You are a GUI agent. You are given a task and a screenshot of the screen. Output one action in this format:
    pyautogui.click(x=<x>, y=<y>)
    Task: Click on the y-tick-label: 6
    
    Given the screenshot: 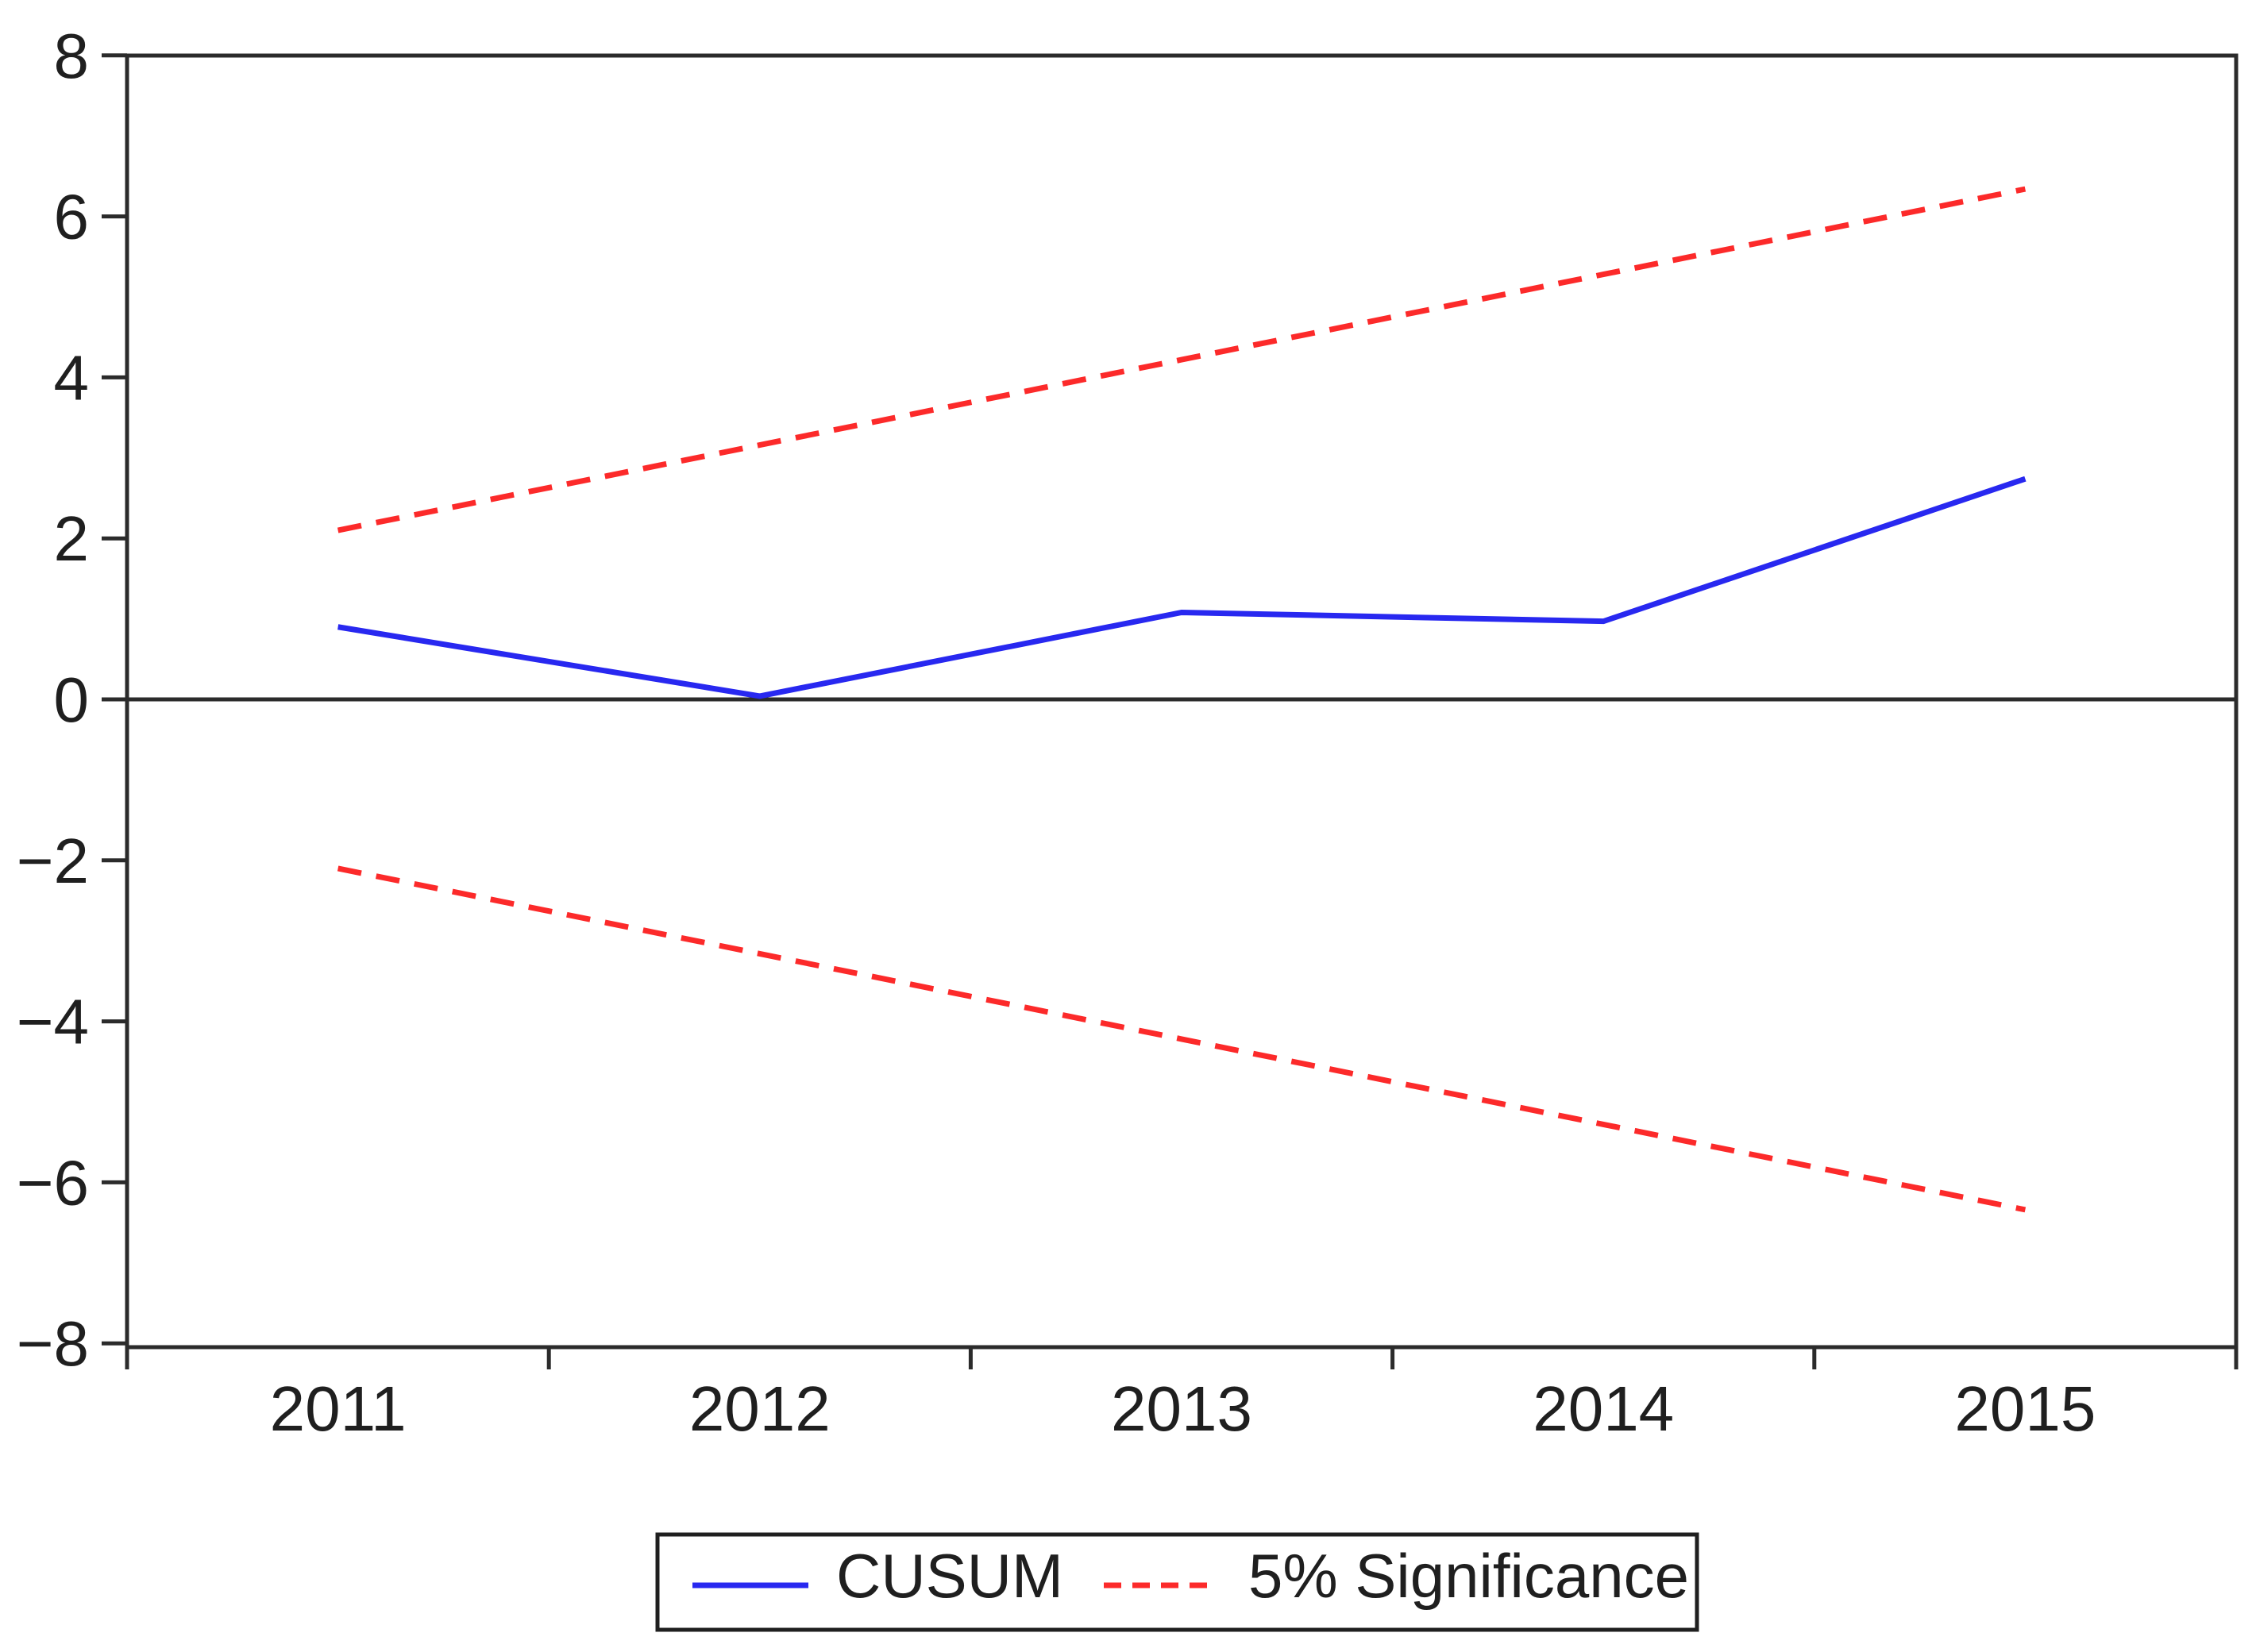 What is the action you would take?
    pyautogui.click(x=72, y=217)
    